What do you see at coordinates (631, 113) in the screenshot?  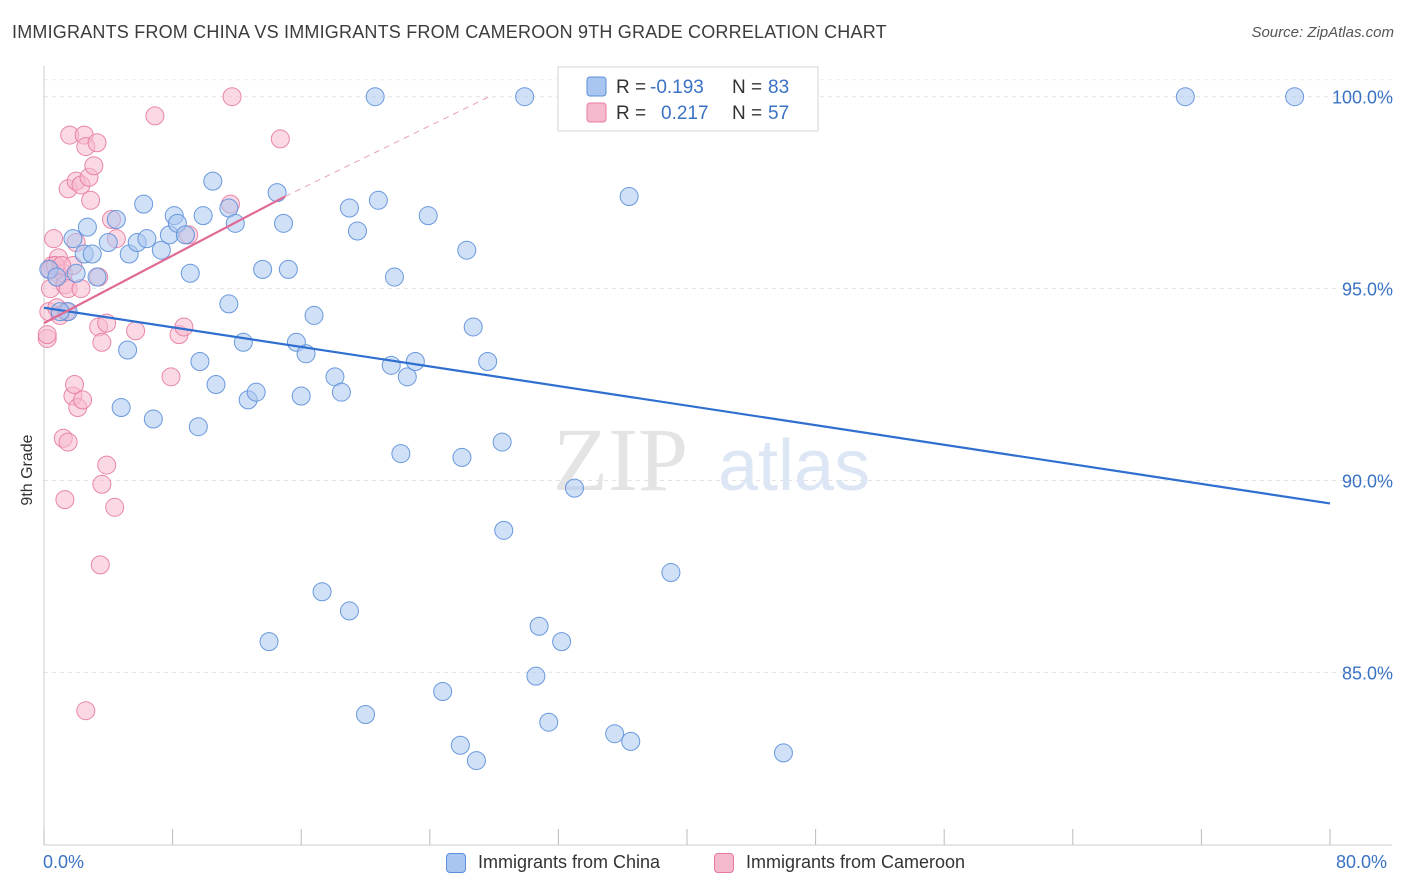 I see `legend-cameroon-r-label: R =` at bounding box center [631, 113].